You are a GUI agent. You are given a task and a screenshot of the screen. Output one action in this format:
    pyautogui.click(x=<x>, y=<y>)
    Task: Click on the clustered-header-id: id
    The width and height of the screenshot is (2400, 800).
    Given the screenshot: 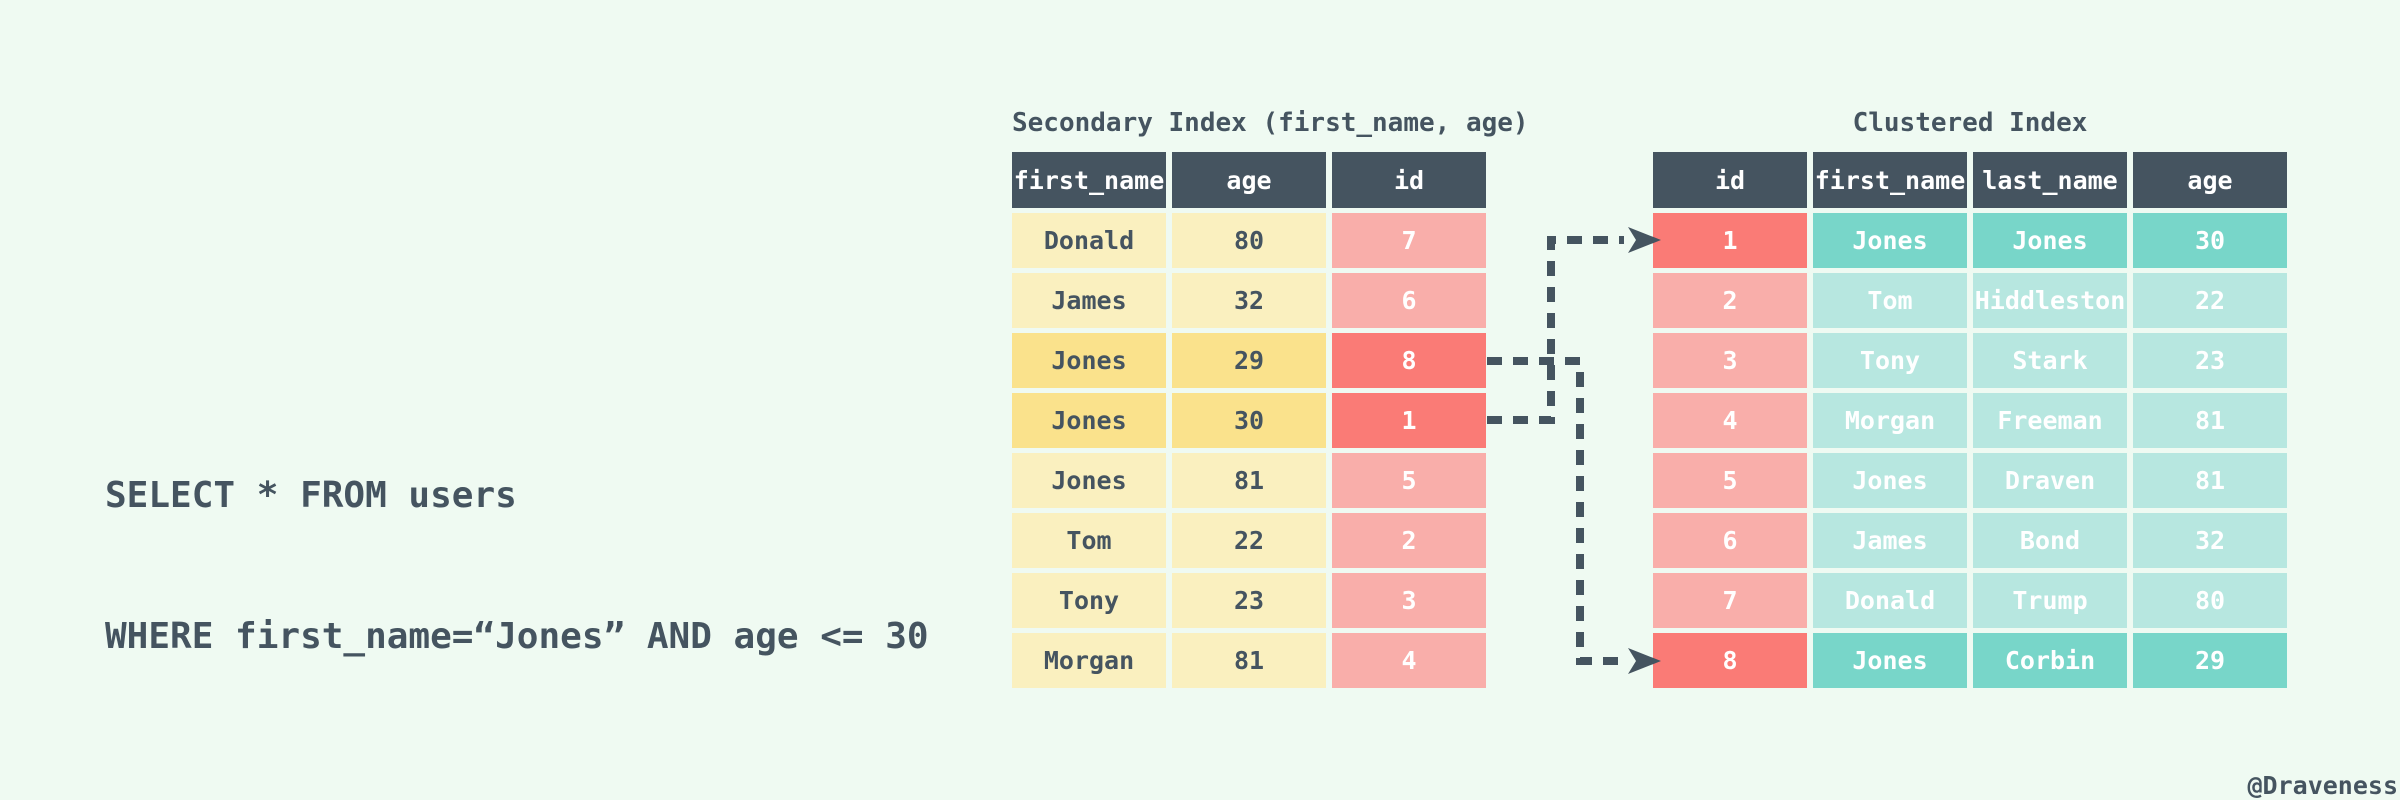 What is the action you would take?
    pyautogui.click(x=1730, y=180)
    